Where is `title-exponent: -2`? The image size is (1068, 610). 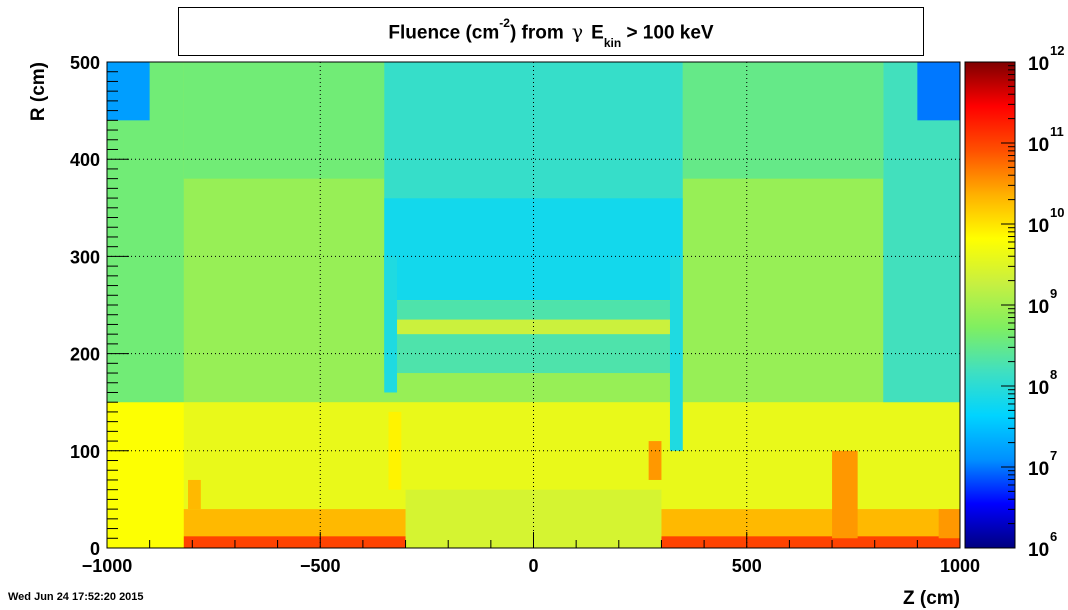 title-exponent: -2 is located at coordinates (504, 23).